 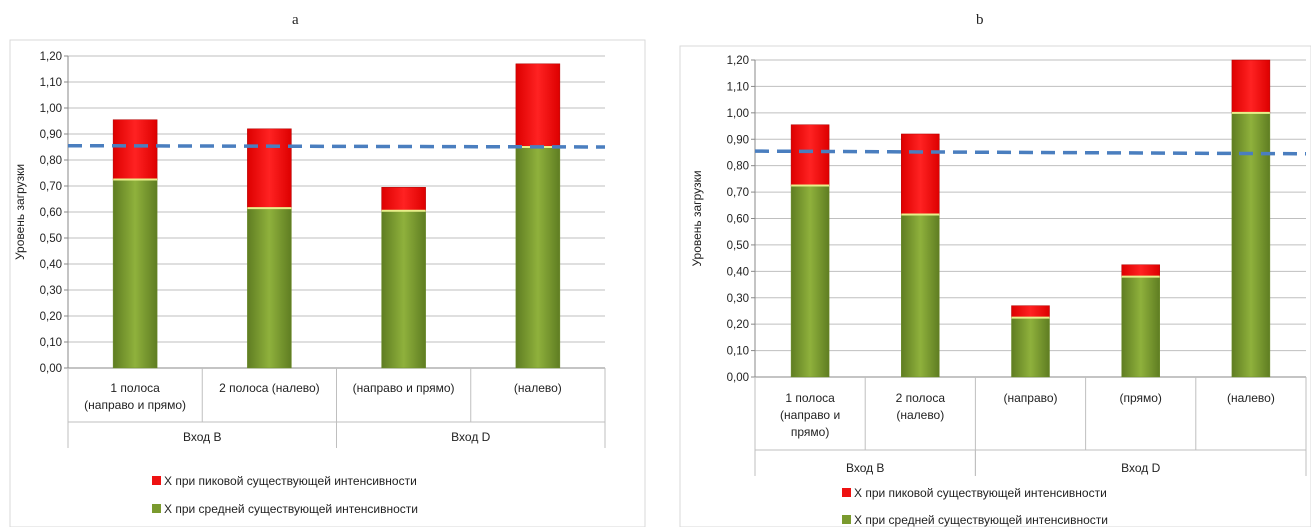 I want to click on category-label: 2 полоса, so click(x=921, y=398).